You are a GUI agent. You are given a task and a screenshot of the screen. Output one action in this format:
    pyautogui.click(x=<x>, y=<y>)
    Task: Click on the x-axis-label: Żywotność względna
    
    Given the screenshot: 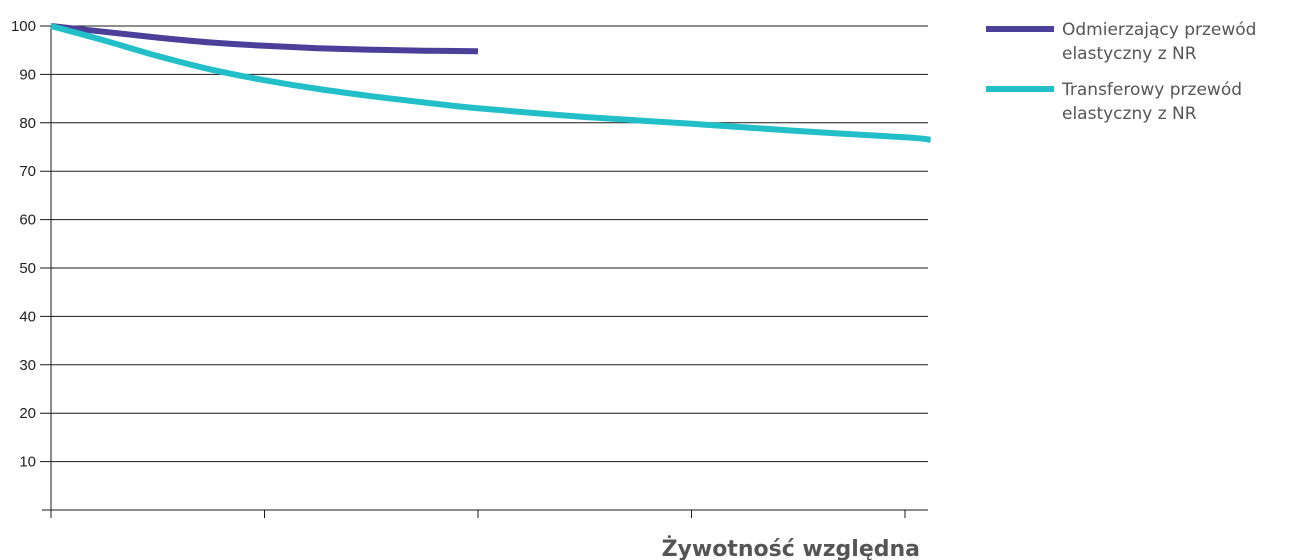 What is the action you would take?
    pyautogui.click(x=791, y=548)
    